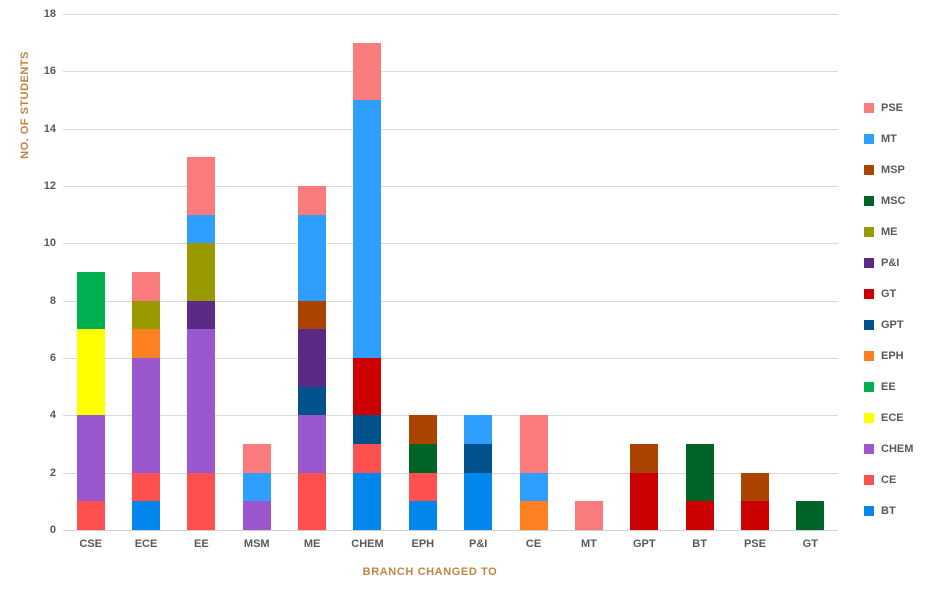  I want to click on legend-label: GT, so click(889, 293).